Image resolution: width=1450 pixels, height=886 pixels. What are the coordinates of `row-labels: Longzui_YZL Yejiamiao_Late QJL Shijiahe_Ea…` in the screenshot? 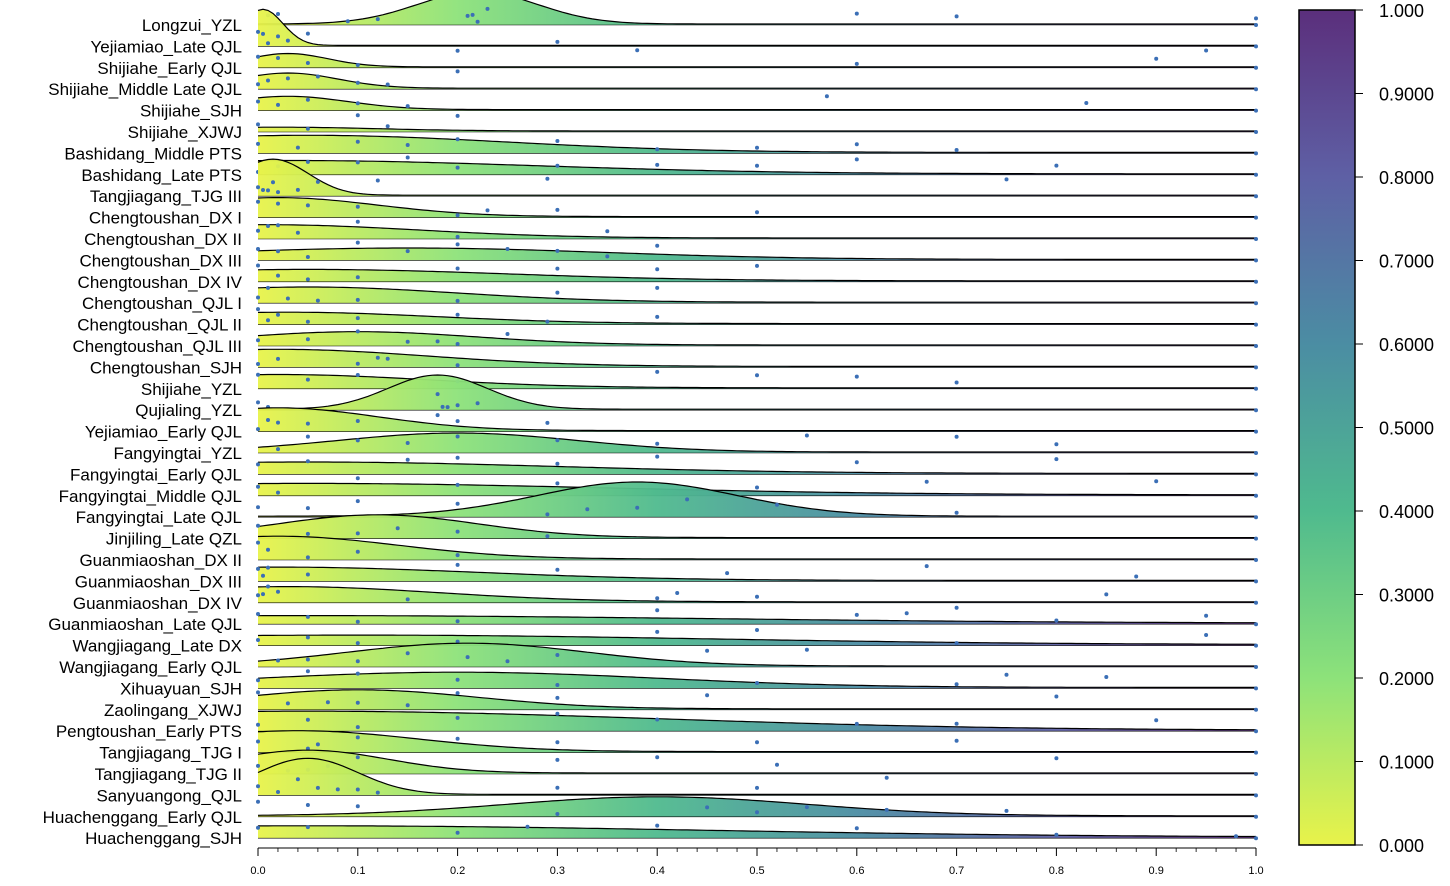 It's located at (143, 432).